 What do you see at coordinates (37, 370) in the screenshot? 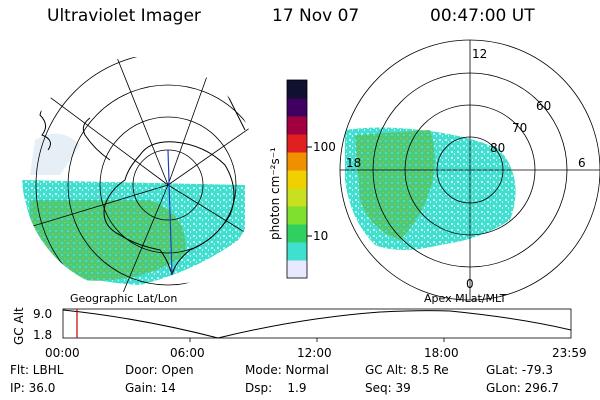
I see `info-filter: Flt: LBHL` at bounding box center [37, 370].